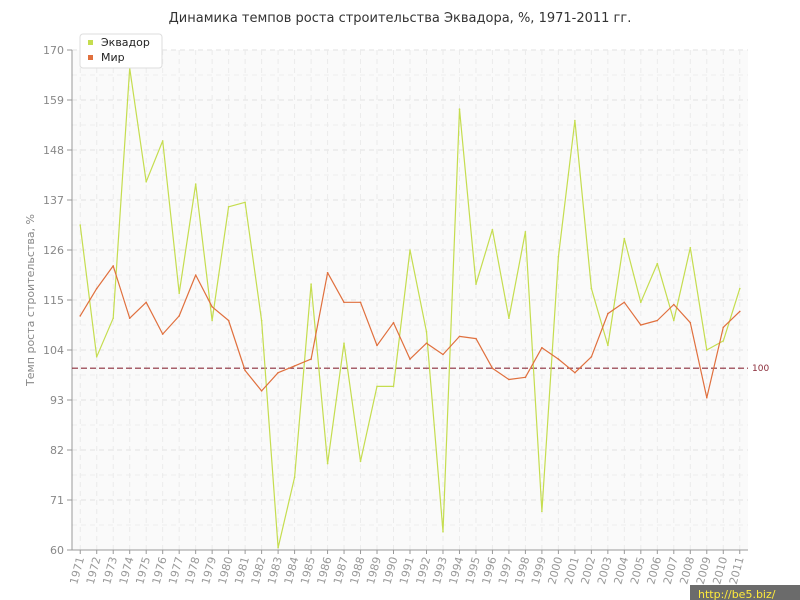 This screenshot has height=600, width=800. Describe the element at coordinates (53, 300) in the screenshot. I see `y-tick-label: 115` at that location.